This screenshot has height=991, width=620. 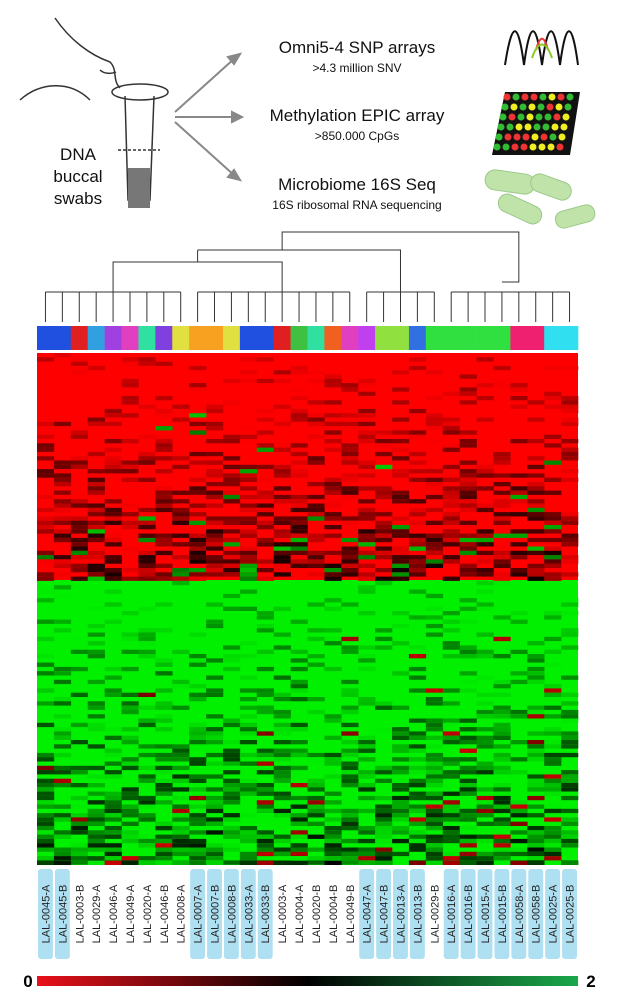 What do you see at coordinates (537, 914) in the screenshot?
I see `sample-label: LAL-0058-B` at bounding box center [537, 914].